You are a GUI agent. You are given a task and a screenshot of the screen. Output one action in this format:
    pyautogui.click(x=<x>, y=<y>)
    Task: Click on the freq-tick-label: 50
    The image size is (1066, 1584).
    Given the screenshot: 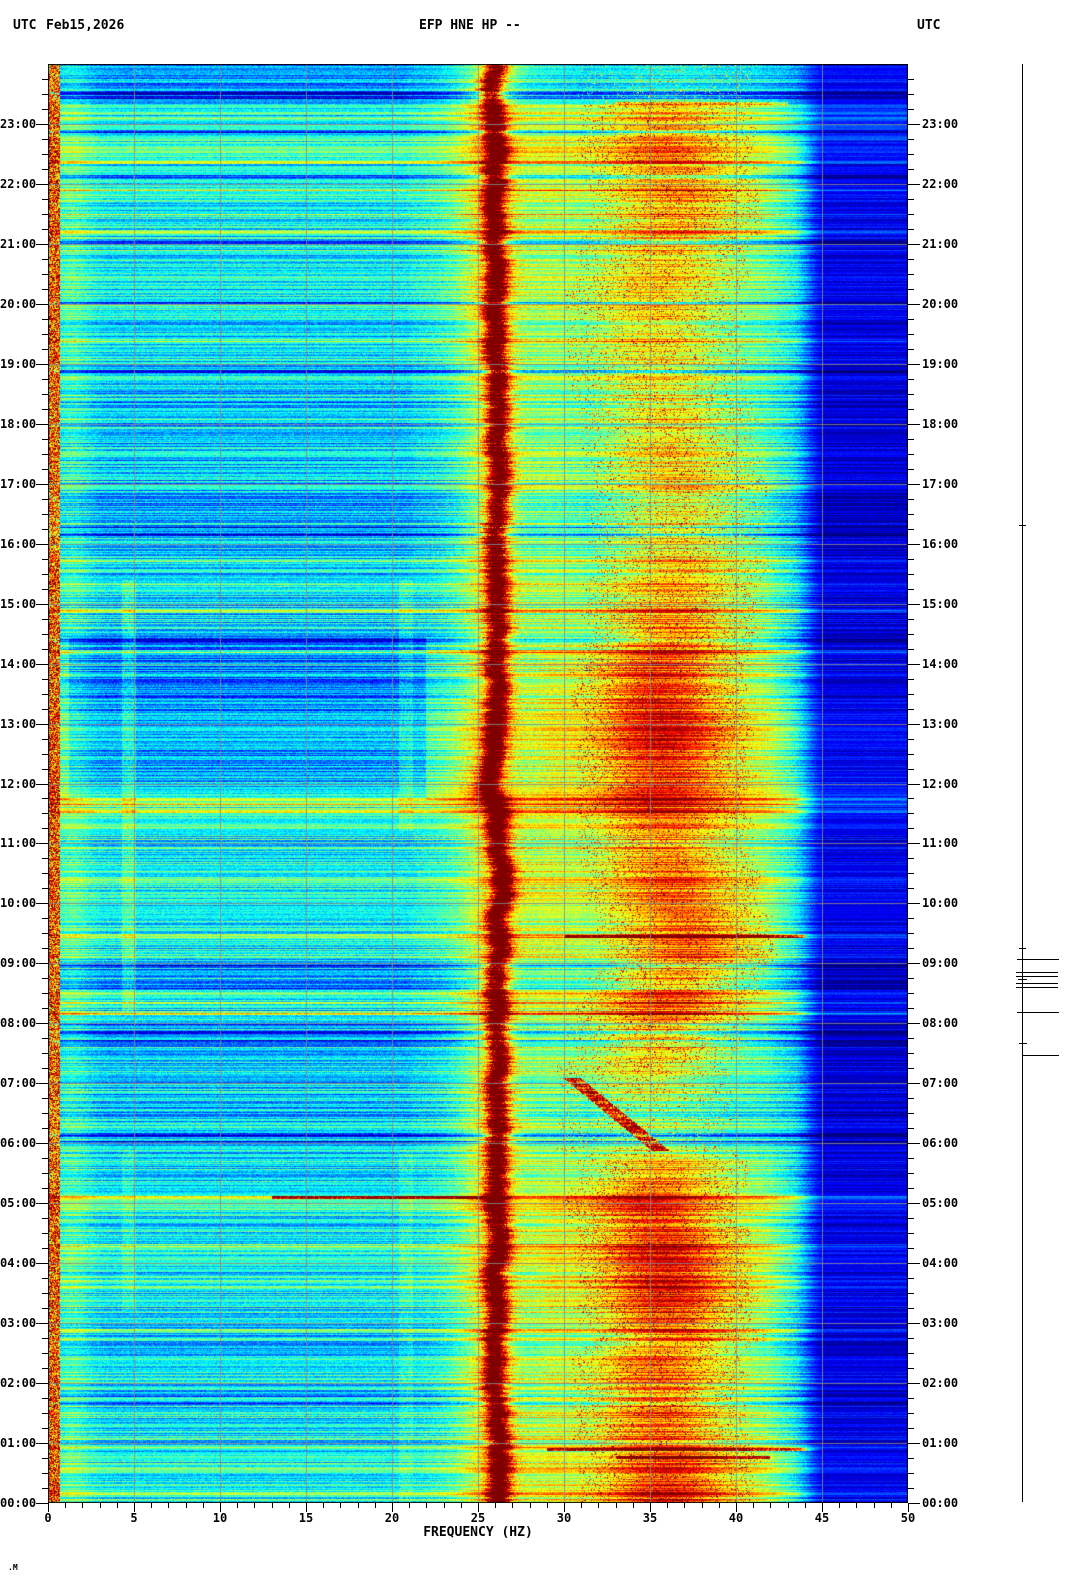 What is the action you would take?
    pyautogui.click(x=908, y=1518)
    